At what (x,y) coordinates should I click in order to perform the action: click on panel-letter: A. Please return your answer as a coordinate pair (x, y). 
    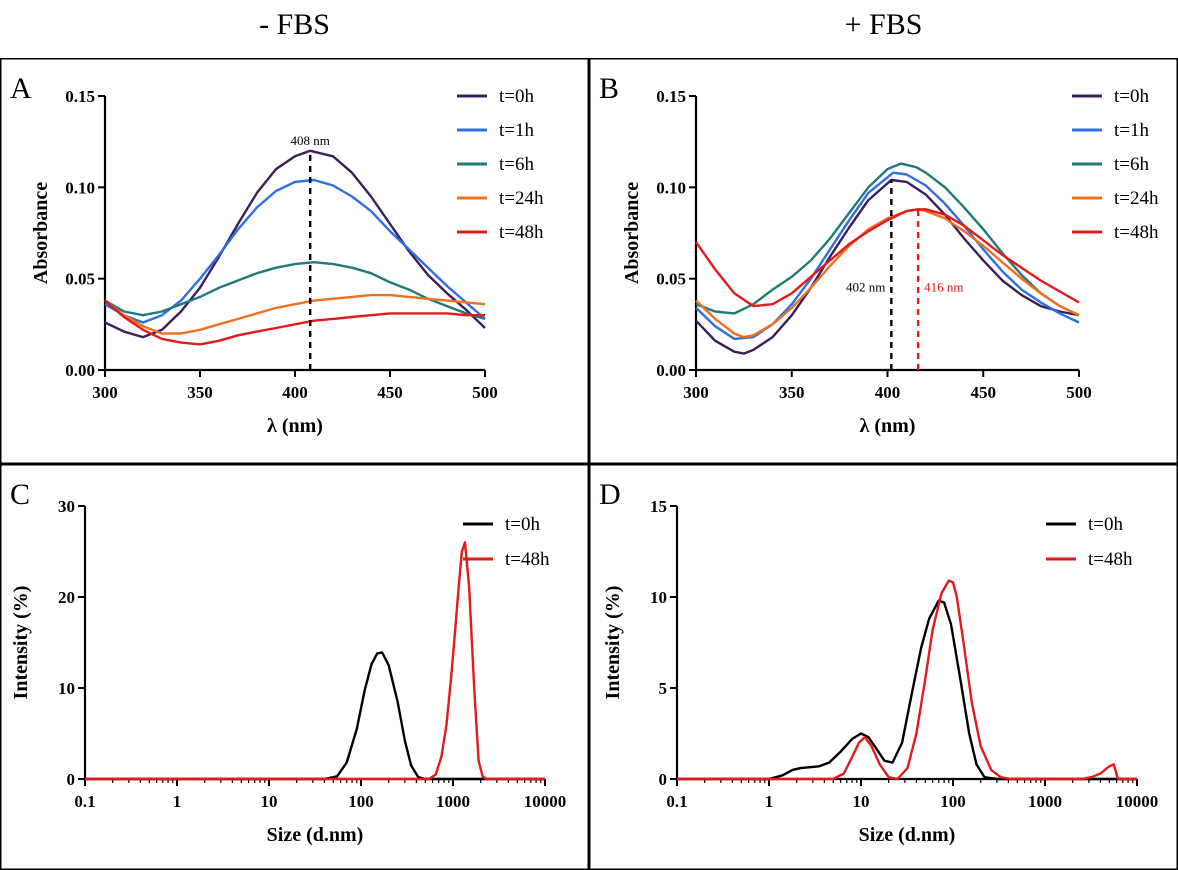
    Looking at the image, I should click on (21, 88).